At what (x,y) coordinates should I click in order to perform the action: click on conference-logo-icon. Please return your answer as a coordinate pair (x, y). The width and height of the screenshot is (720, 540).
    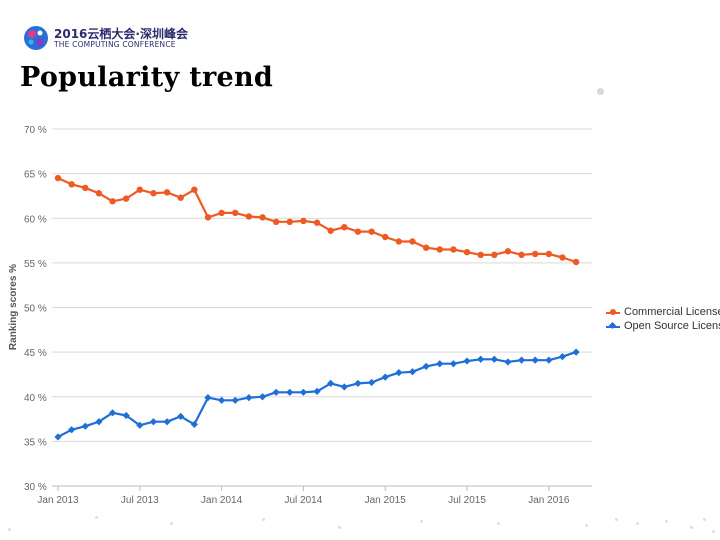
    Looking at the image, I should click on (36, 38).